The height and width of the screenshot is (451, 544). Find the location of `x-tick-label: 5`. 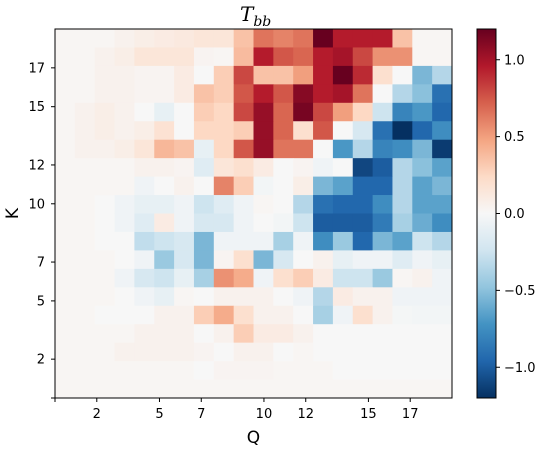

x-tick-label: 5 is located at coordinates (159, 414).